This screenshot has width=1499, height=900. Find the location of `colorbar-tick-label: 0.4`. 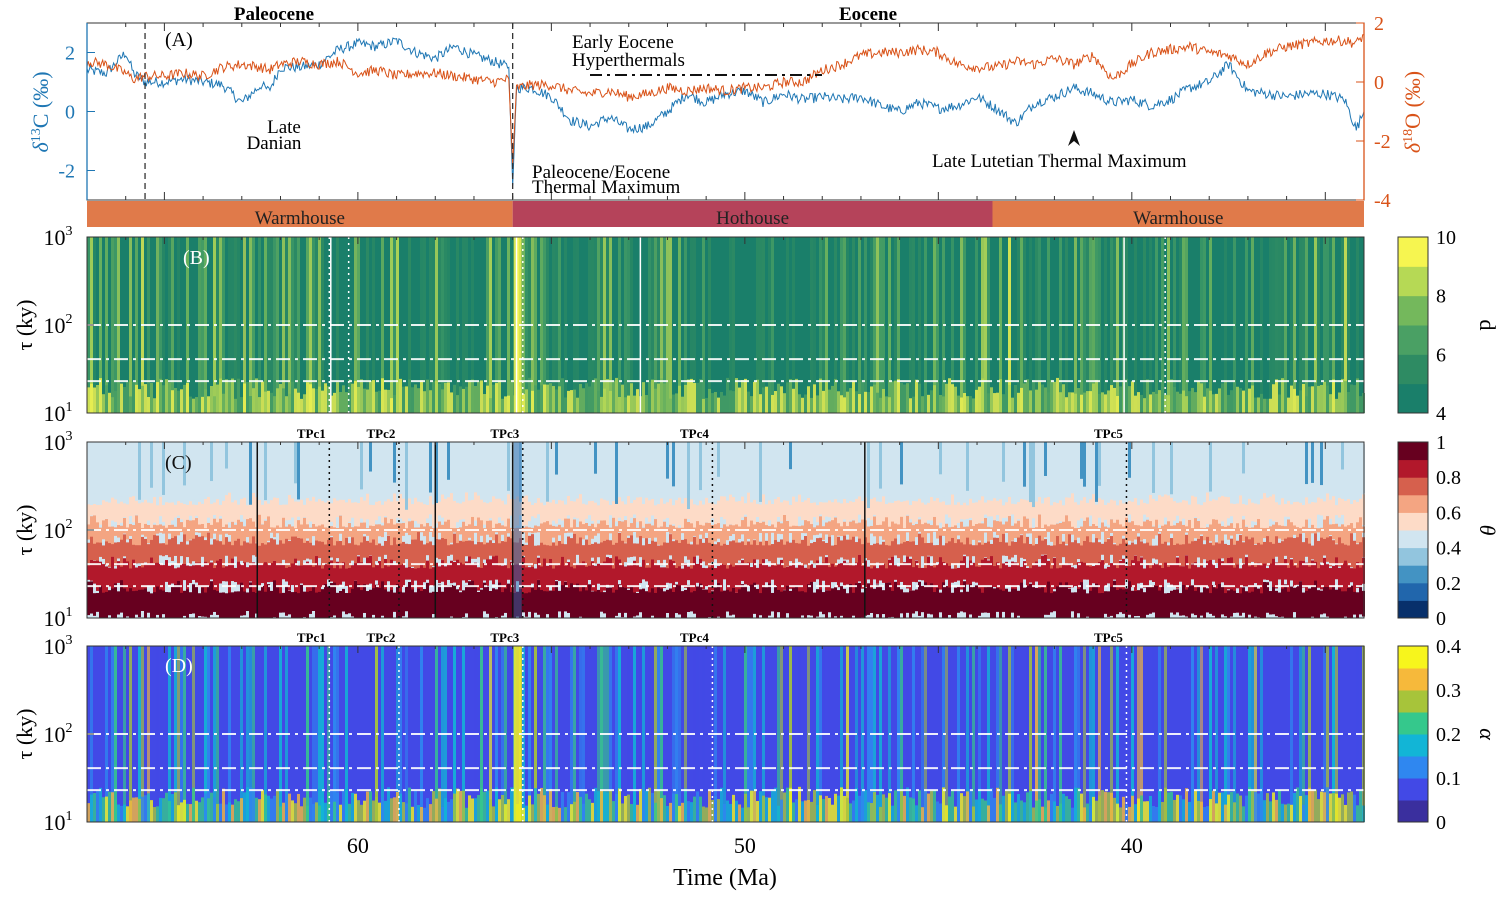

colorbar-tick-label: 0.4 is located at coordinates (1448, 647).